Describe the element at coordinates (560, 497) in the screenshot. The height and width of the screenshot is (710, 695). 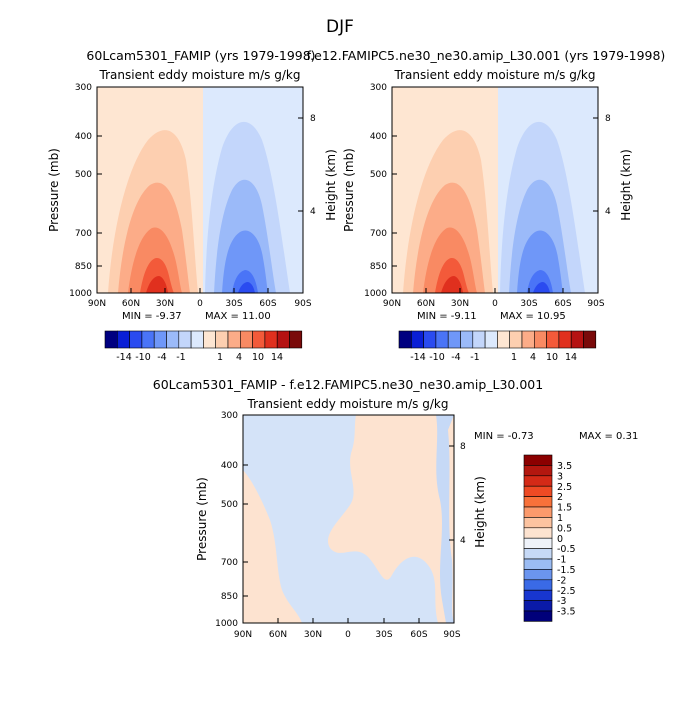
I see `diff-colorbar-label: 2` at that location.